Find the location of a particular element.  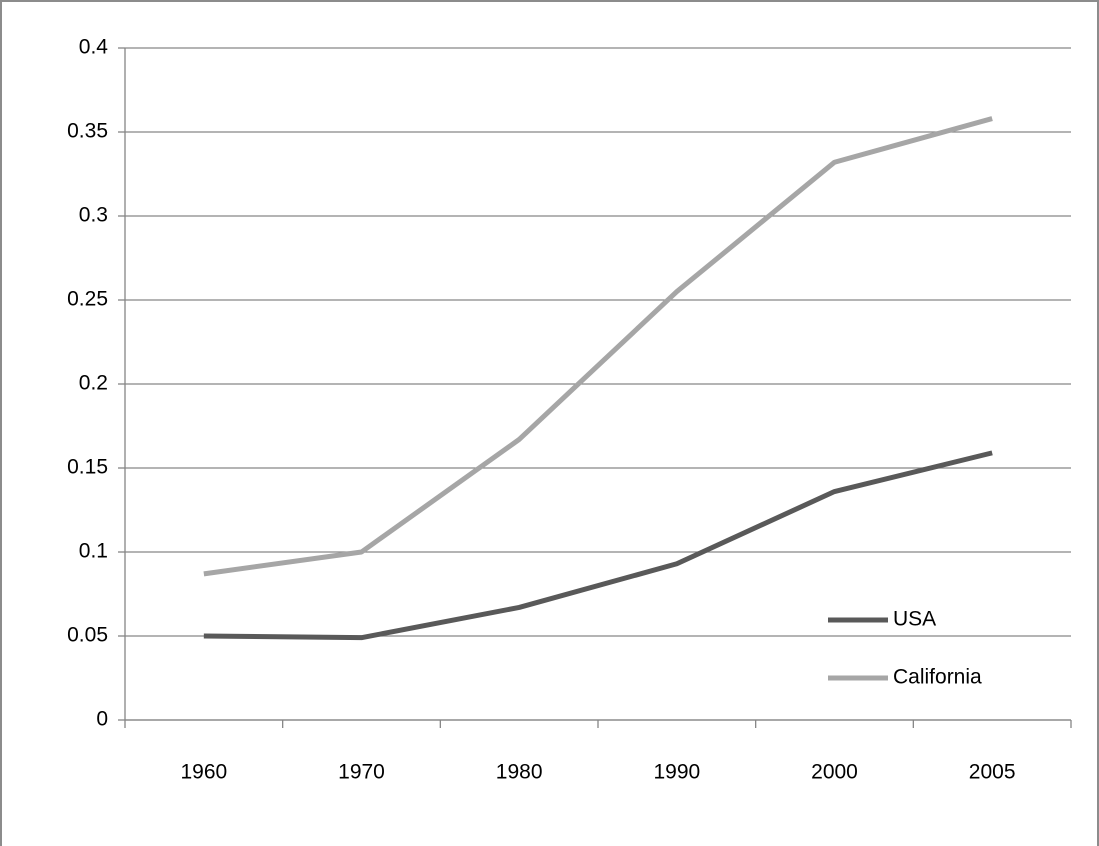

x-tick-label: 1980 is located at coordinates (519, 772).